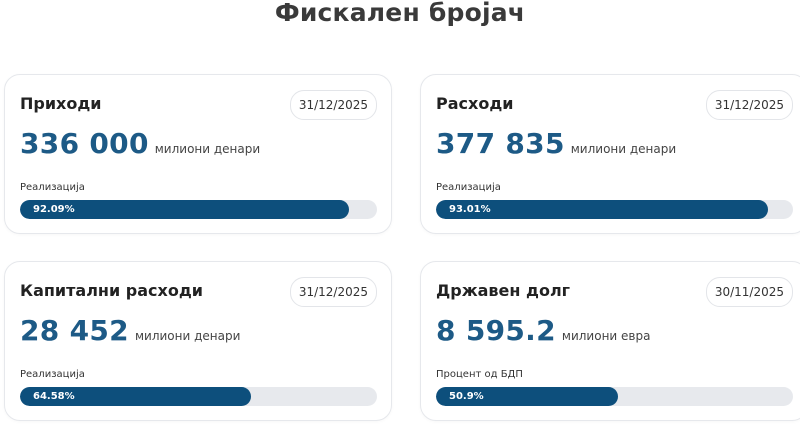  I want to click on card-title: Државен долг, so click(503, 290).